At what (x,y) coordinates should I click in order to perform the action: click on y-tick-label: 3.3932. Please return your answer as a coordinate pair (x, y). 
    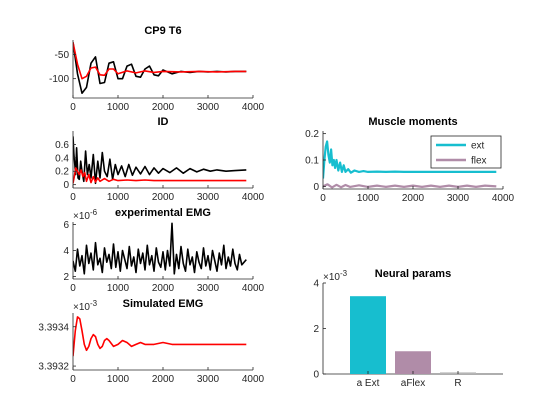
    Looking at the image, I should click on (53, 367).